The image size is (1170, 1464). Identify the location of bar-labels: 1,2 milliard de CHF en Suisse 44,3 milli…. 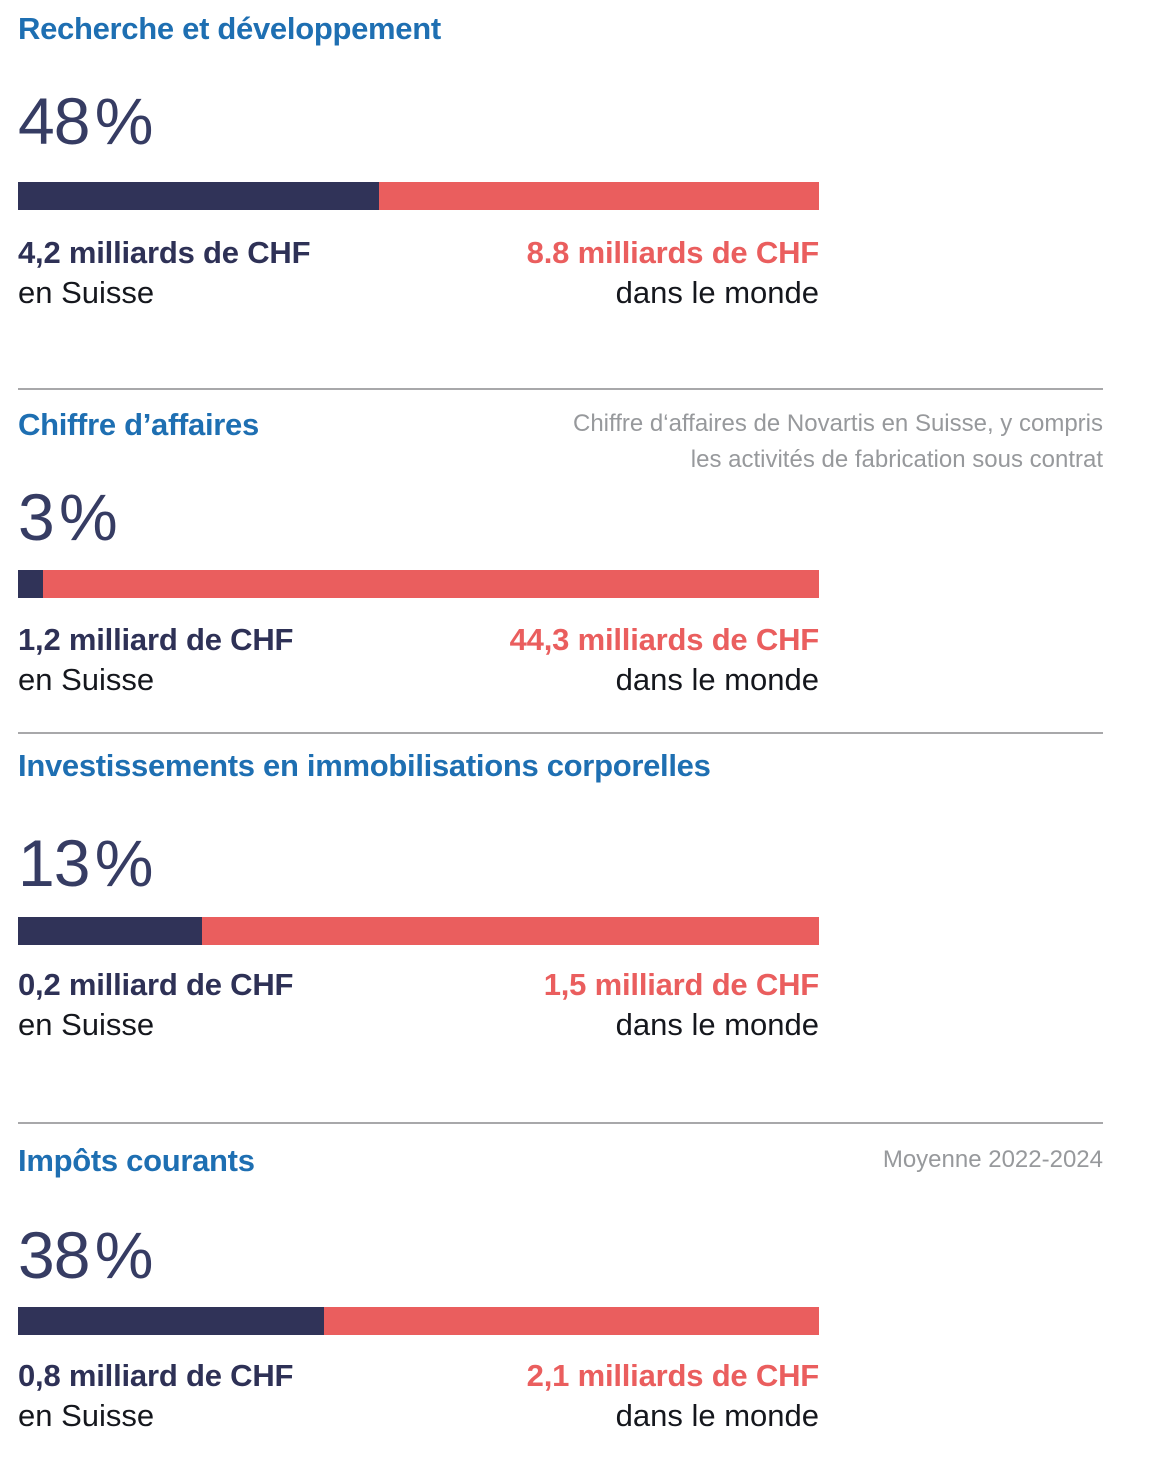
(418, 660).